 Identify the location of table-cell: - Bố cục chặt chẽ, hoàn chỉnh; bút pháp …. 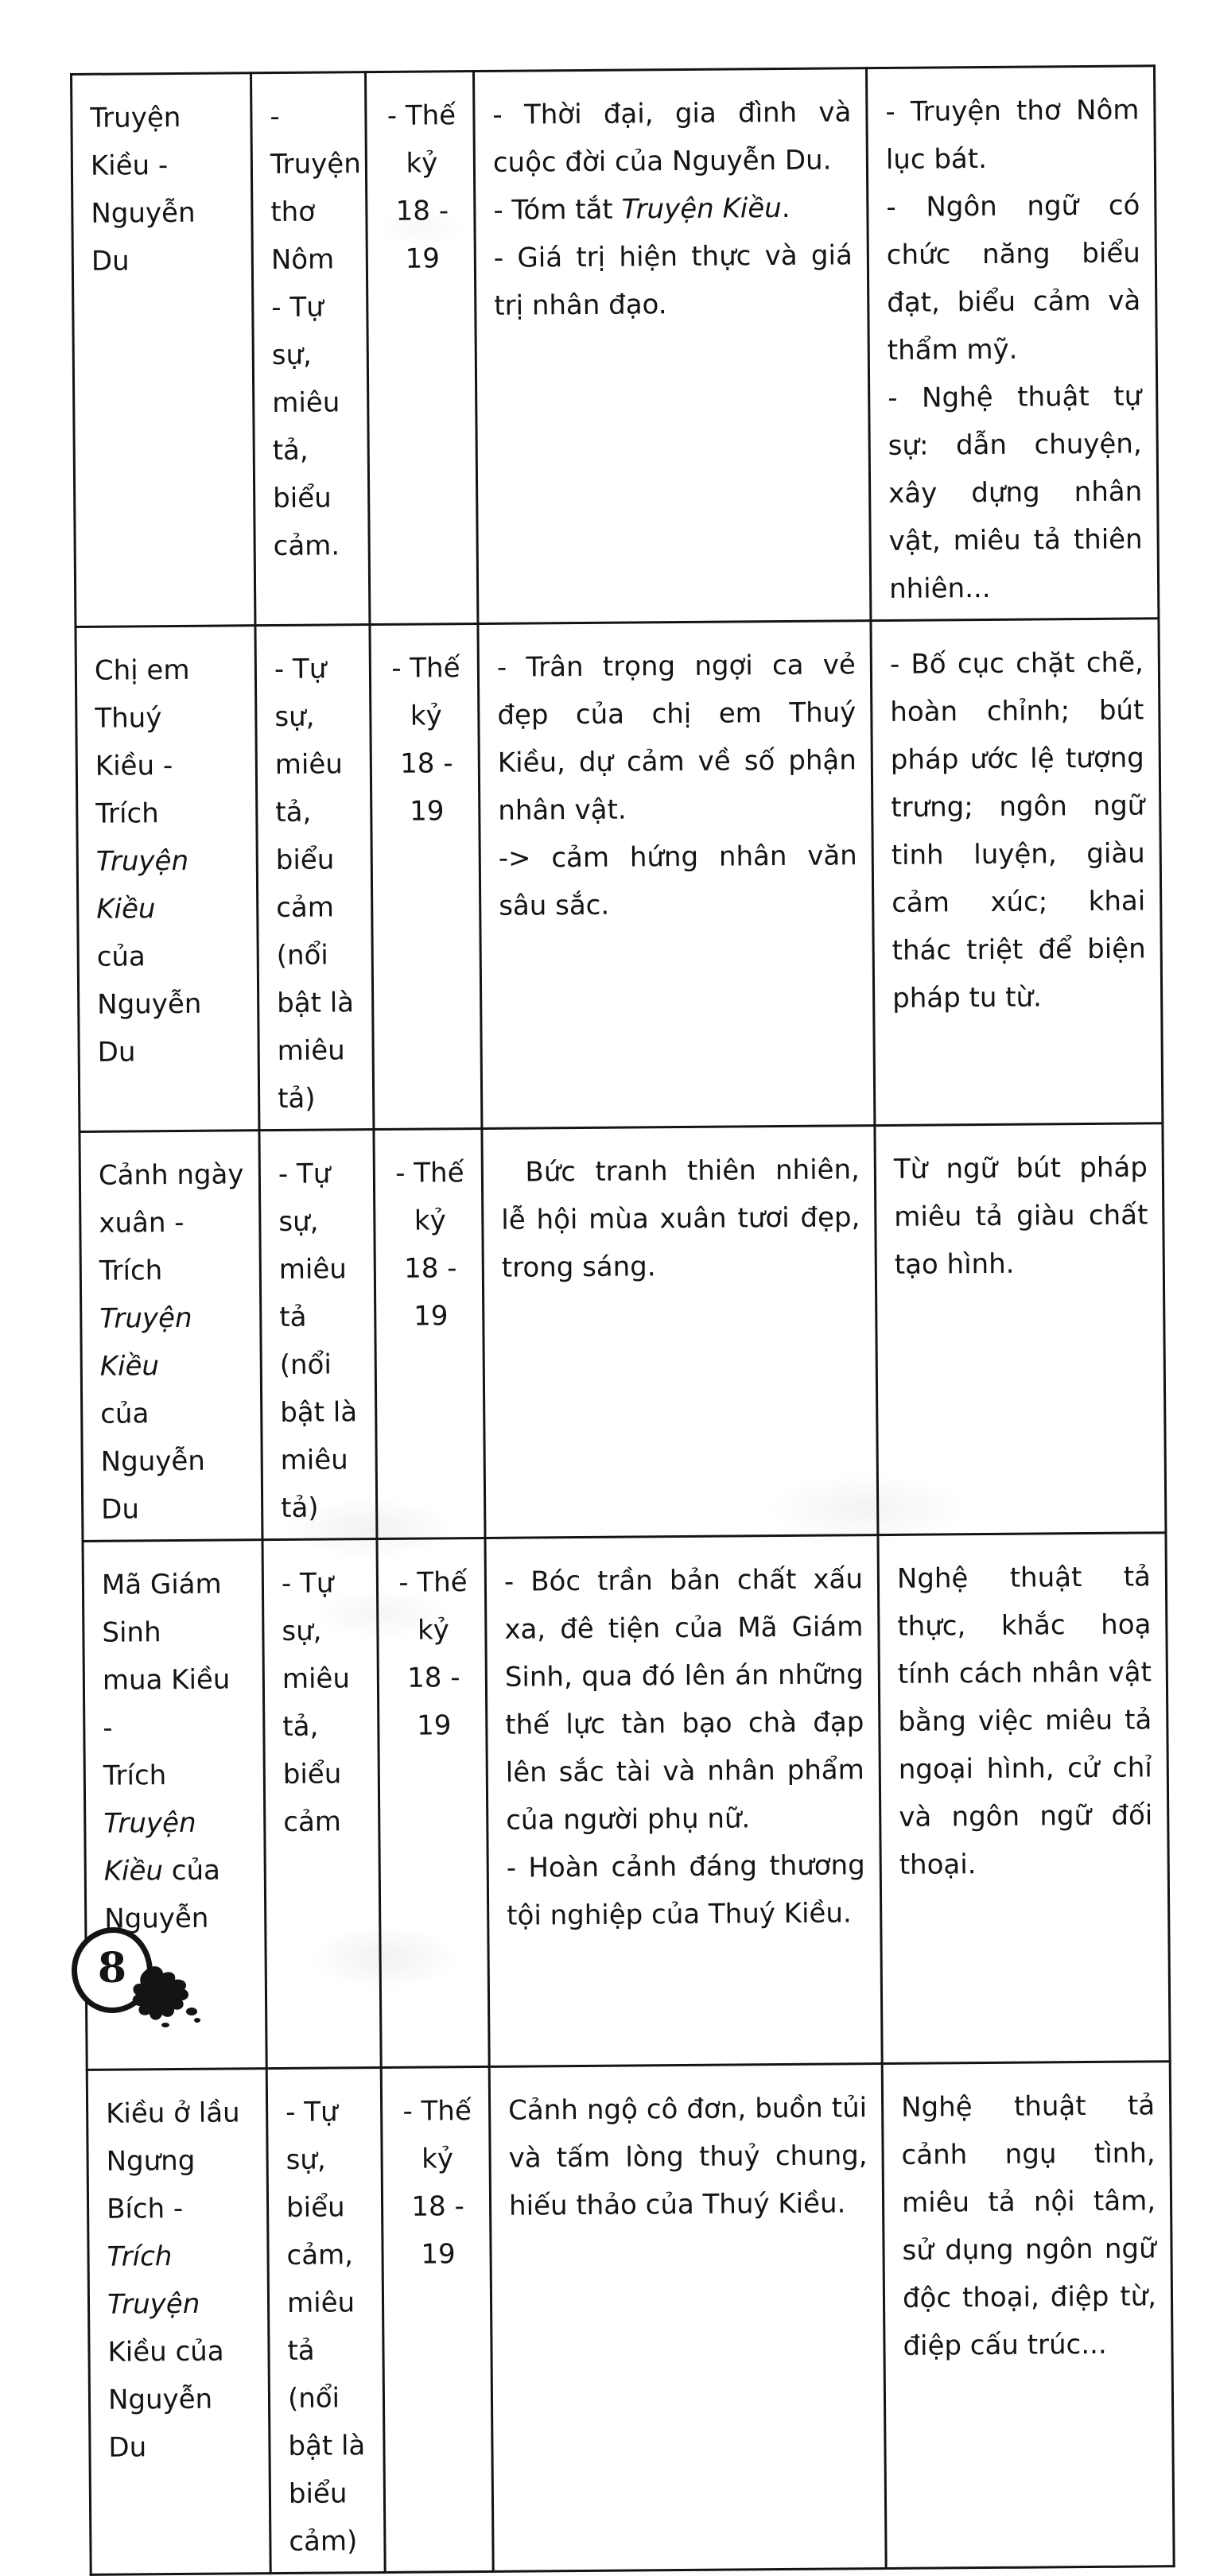
(1016, 872).